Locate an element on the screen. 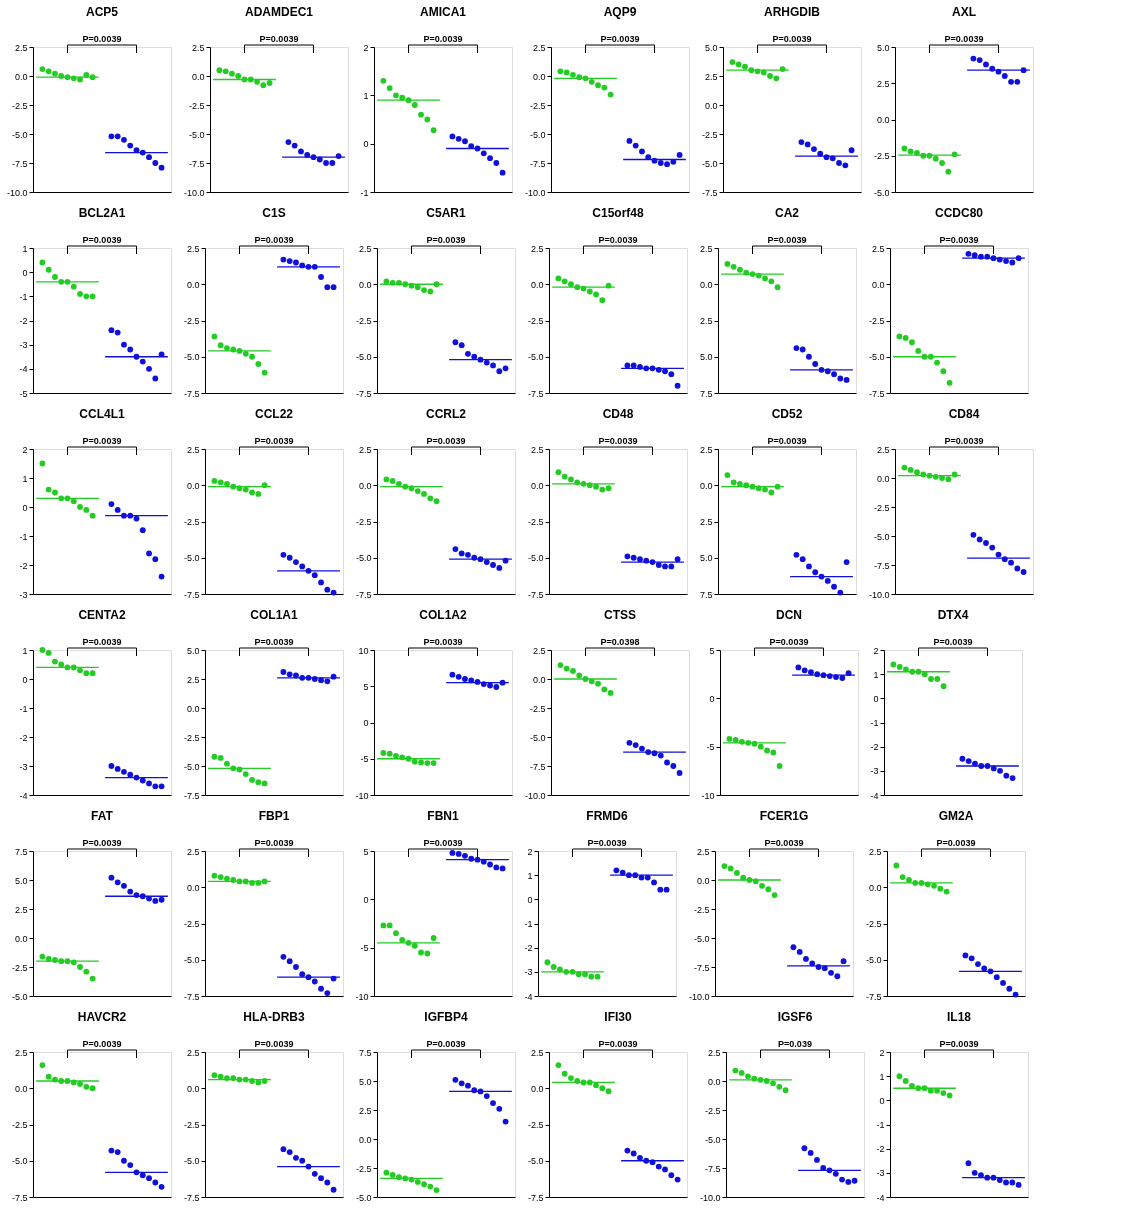 This screenshot has height=1230, width=1139. y-tick-label: 7.5 is located at coordinates (706, 393).